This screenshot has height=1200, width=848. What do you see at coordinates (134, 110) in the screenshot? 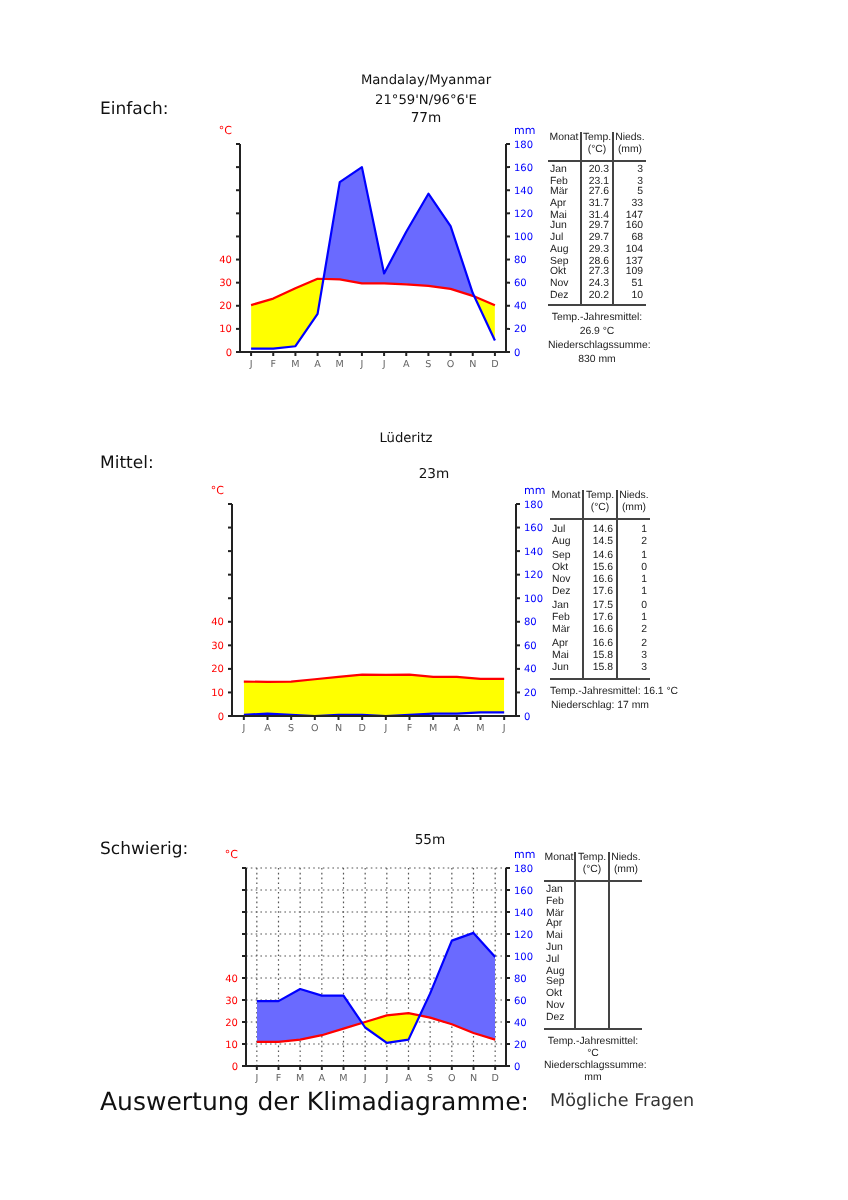
I see `text: Einfach:` at bounding box center [134, 110].